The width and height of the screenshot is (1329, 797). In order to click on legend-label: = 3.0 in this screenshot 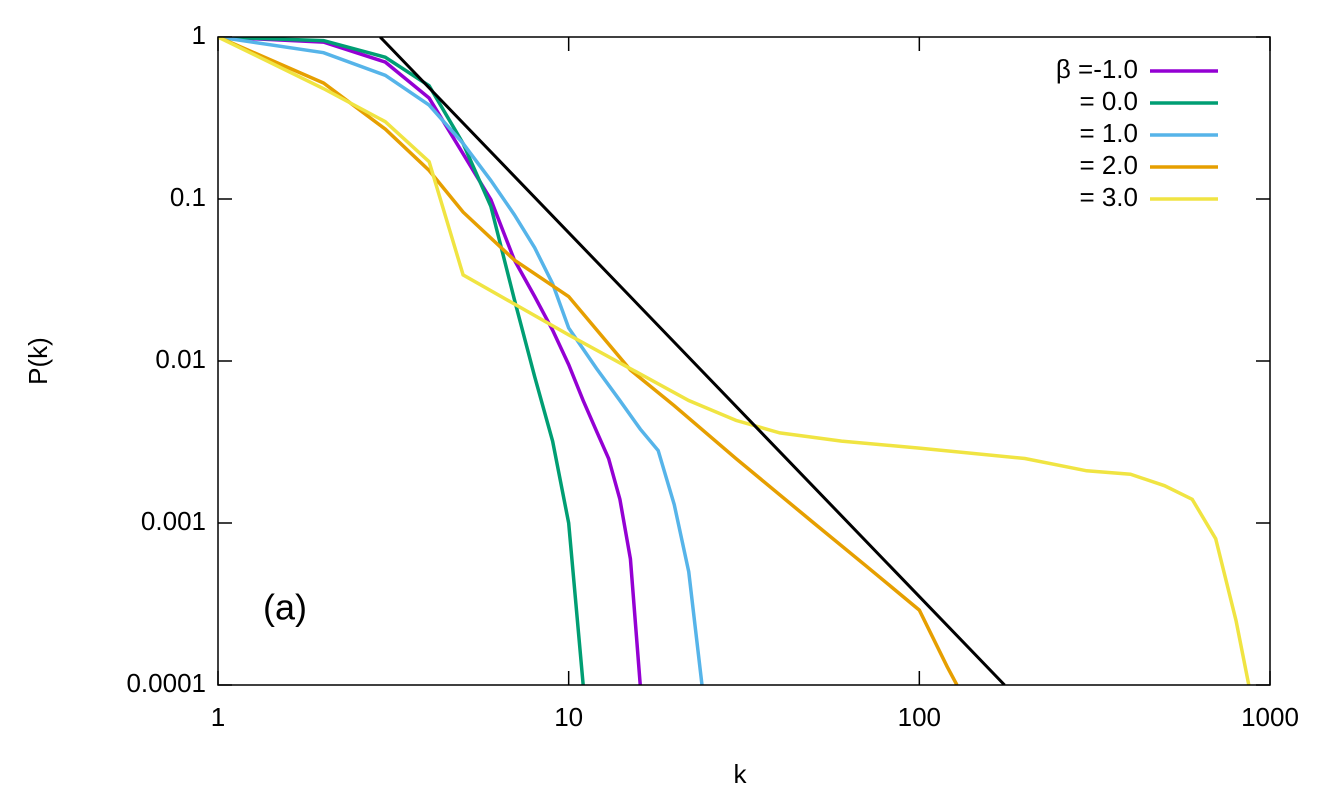, I will do `click(1108, 197)`.